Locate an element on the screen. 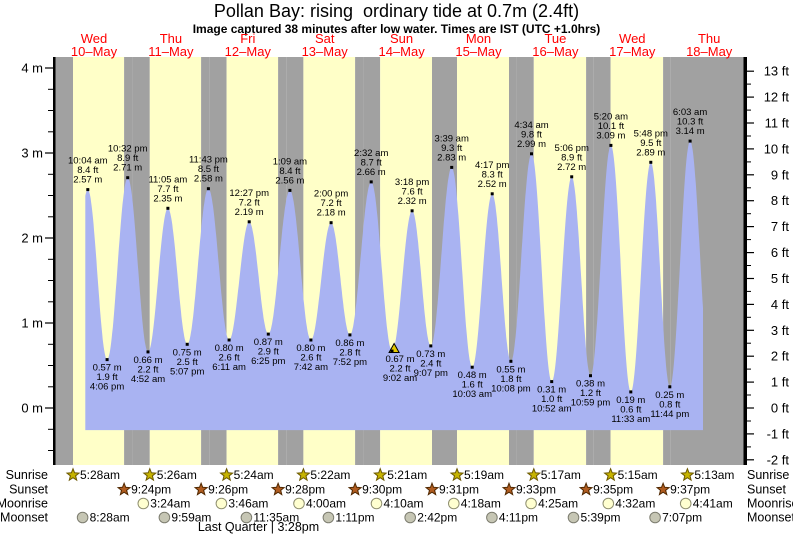 The width and height of the screenshot is (793, 539). right-axis-label: 9 ft is located at coordinates (780, 174).